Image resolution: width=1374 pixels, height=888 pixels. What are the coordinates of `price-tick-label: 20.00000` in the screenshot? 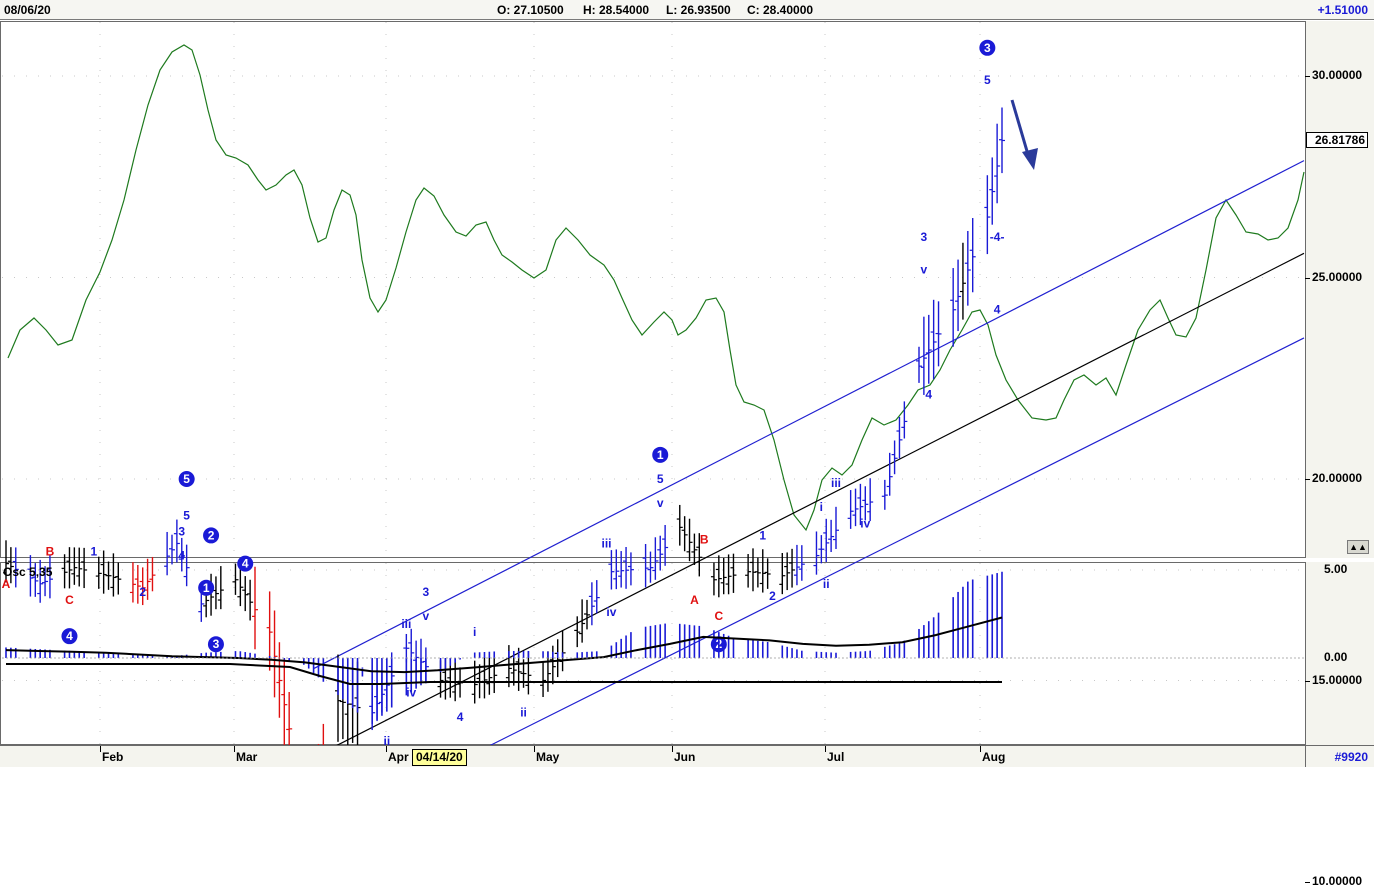 It's located at (1337, 478).